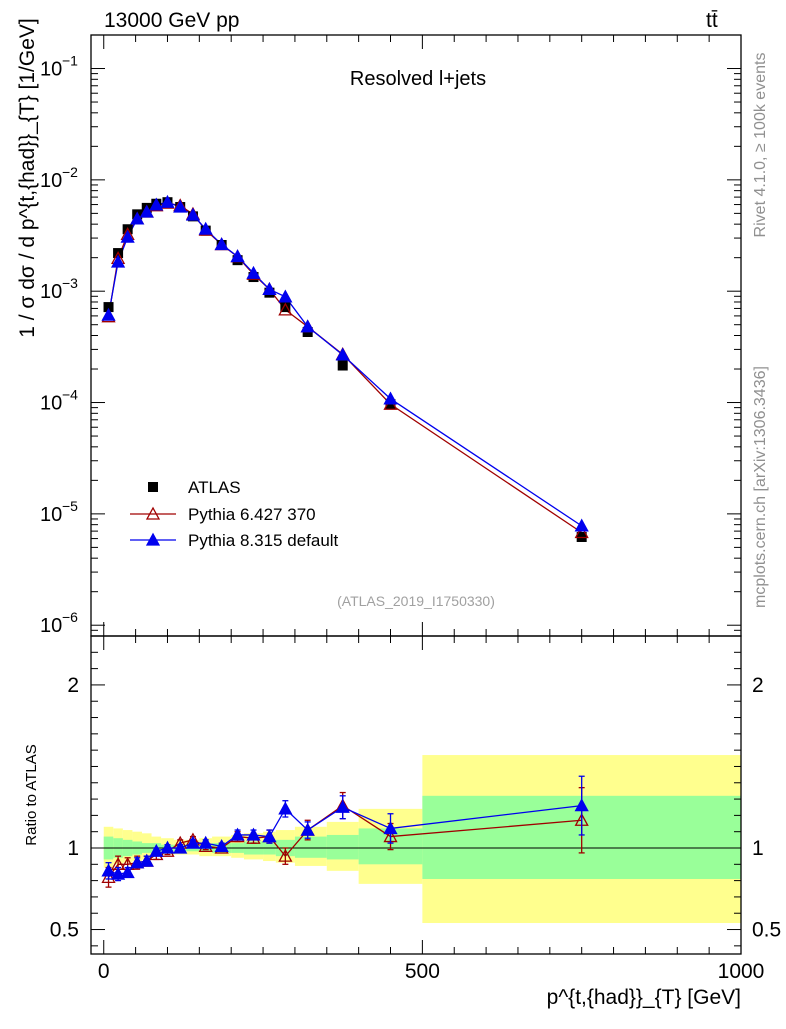 The height and width of the screenshot is (1029, 786). What do you see at coordinates (104, 971) in the screenshot?
I see `x-tick-label: 0` at bounding box center [104, 971].